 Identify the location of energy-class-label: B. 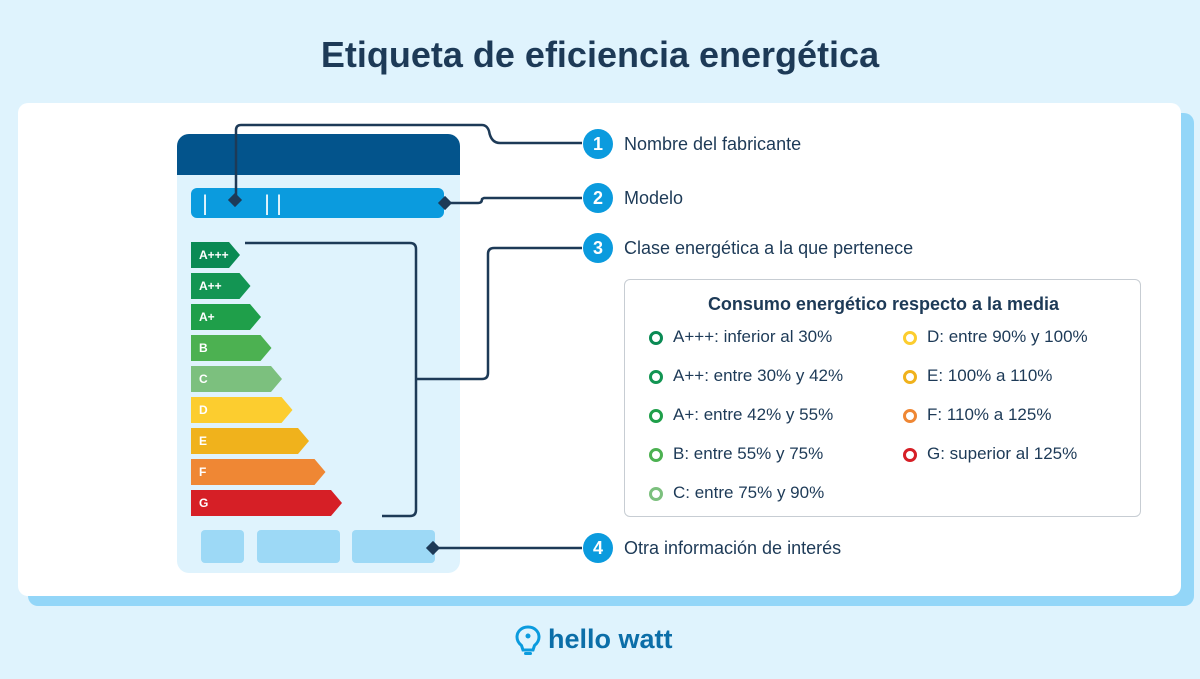
(203, 348).